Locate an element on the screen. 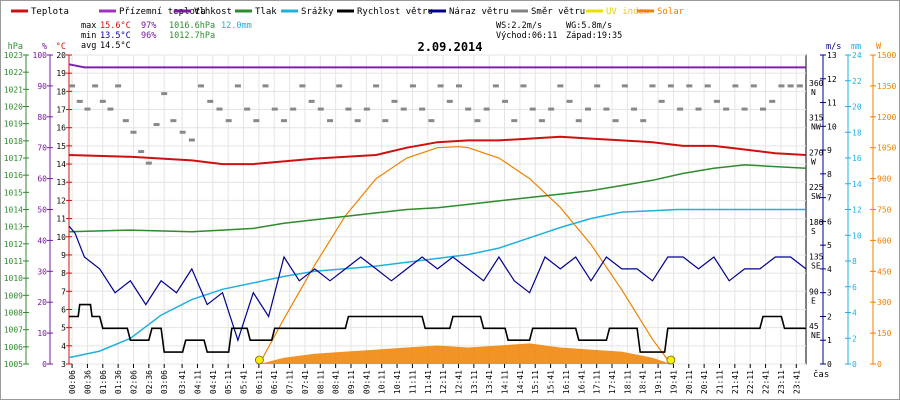 The height and width of the screenshot is (403, 900). hpa-axis-title: hPa is located at coordinates (15, 47).